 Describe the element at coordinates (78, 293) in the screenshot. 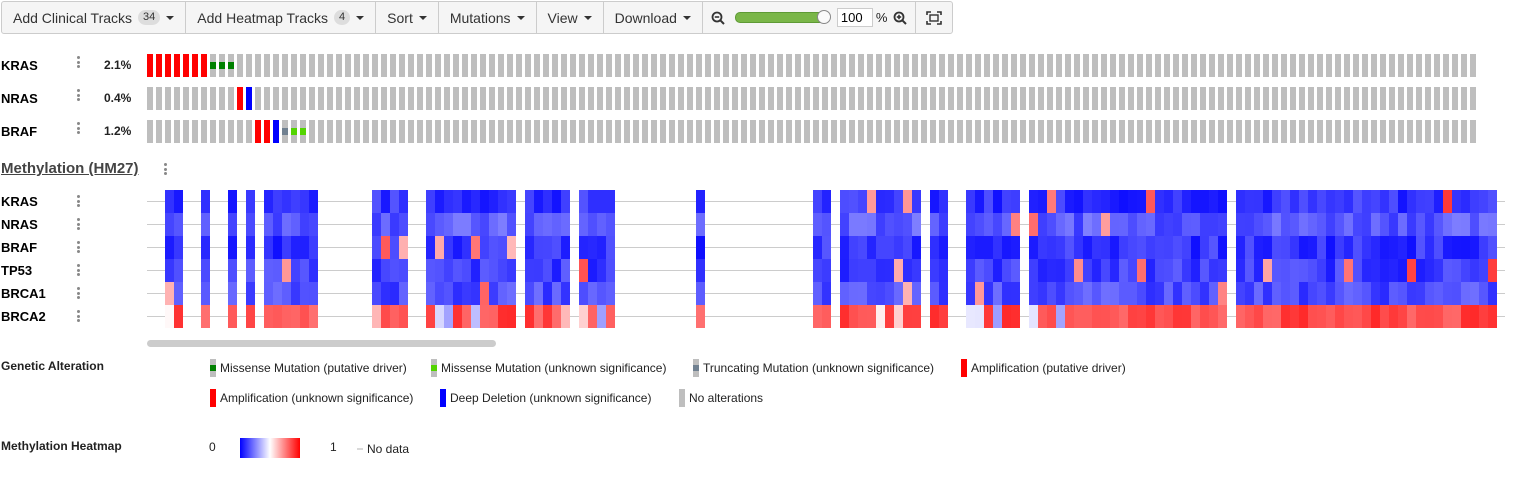

I see `track-menu-icon` at that location.